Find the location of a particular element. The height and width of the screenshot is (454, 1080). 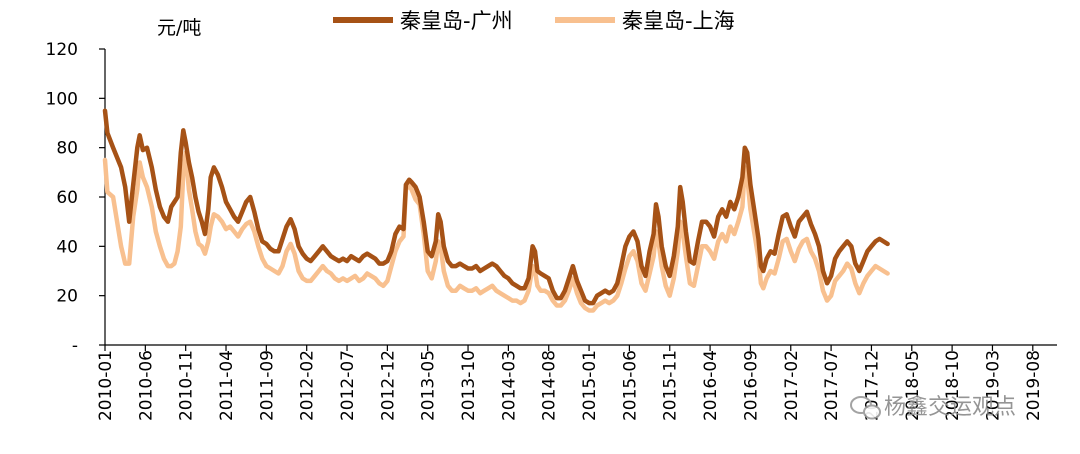

x-tick-label: 2016-09 is located at coordinates (751, 385).